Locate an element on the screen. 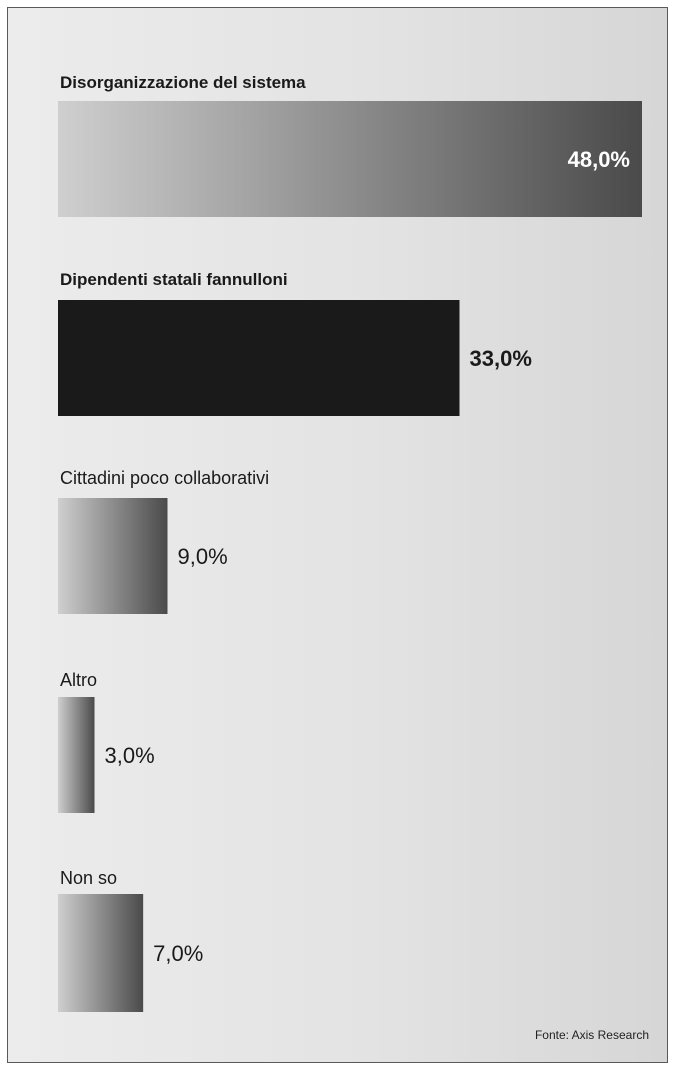 The height and width of the screenshot is (1070, 679). value-label: 33,0% is located at coordinates (501, 358).